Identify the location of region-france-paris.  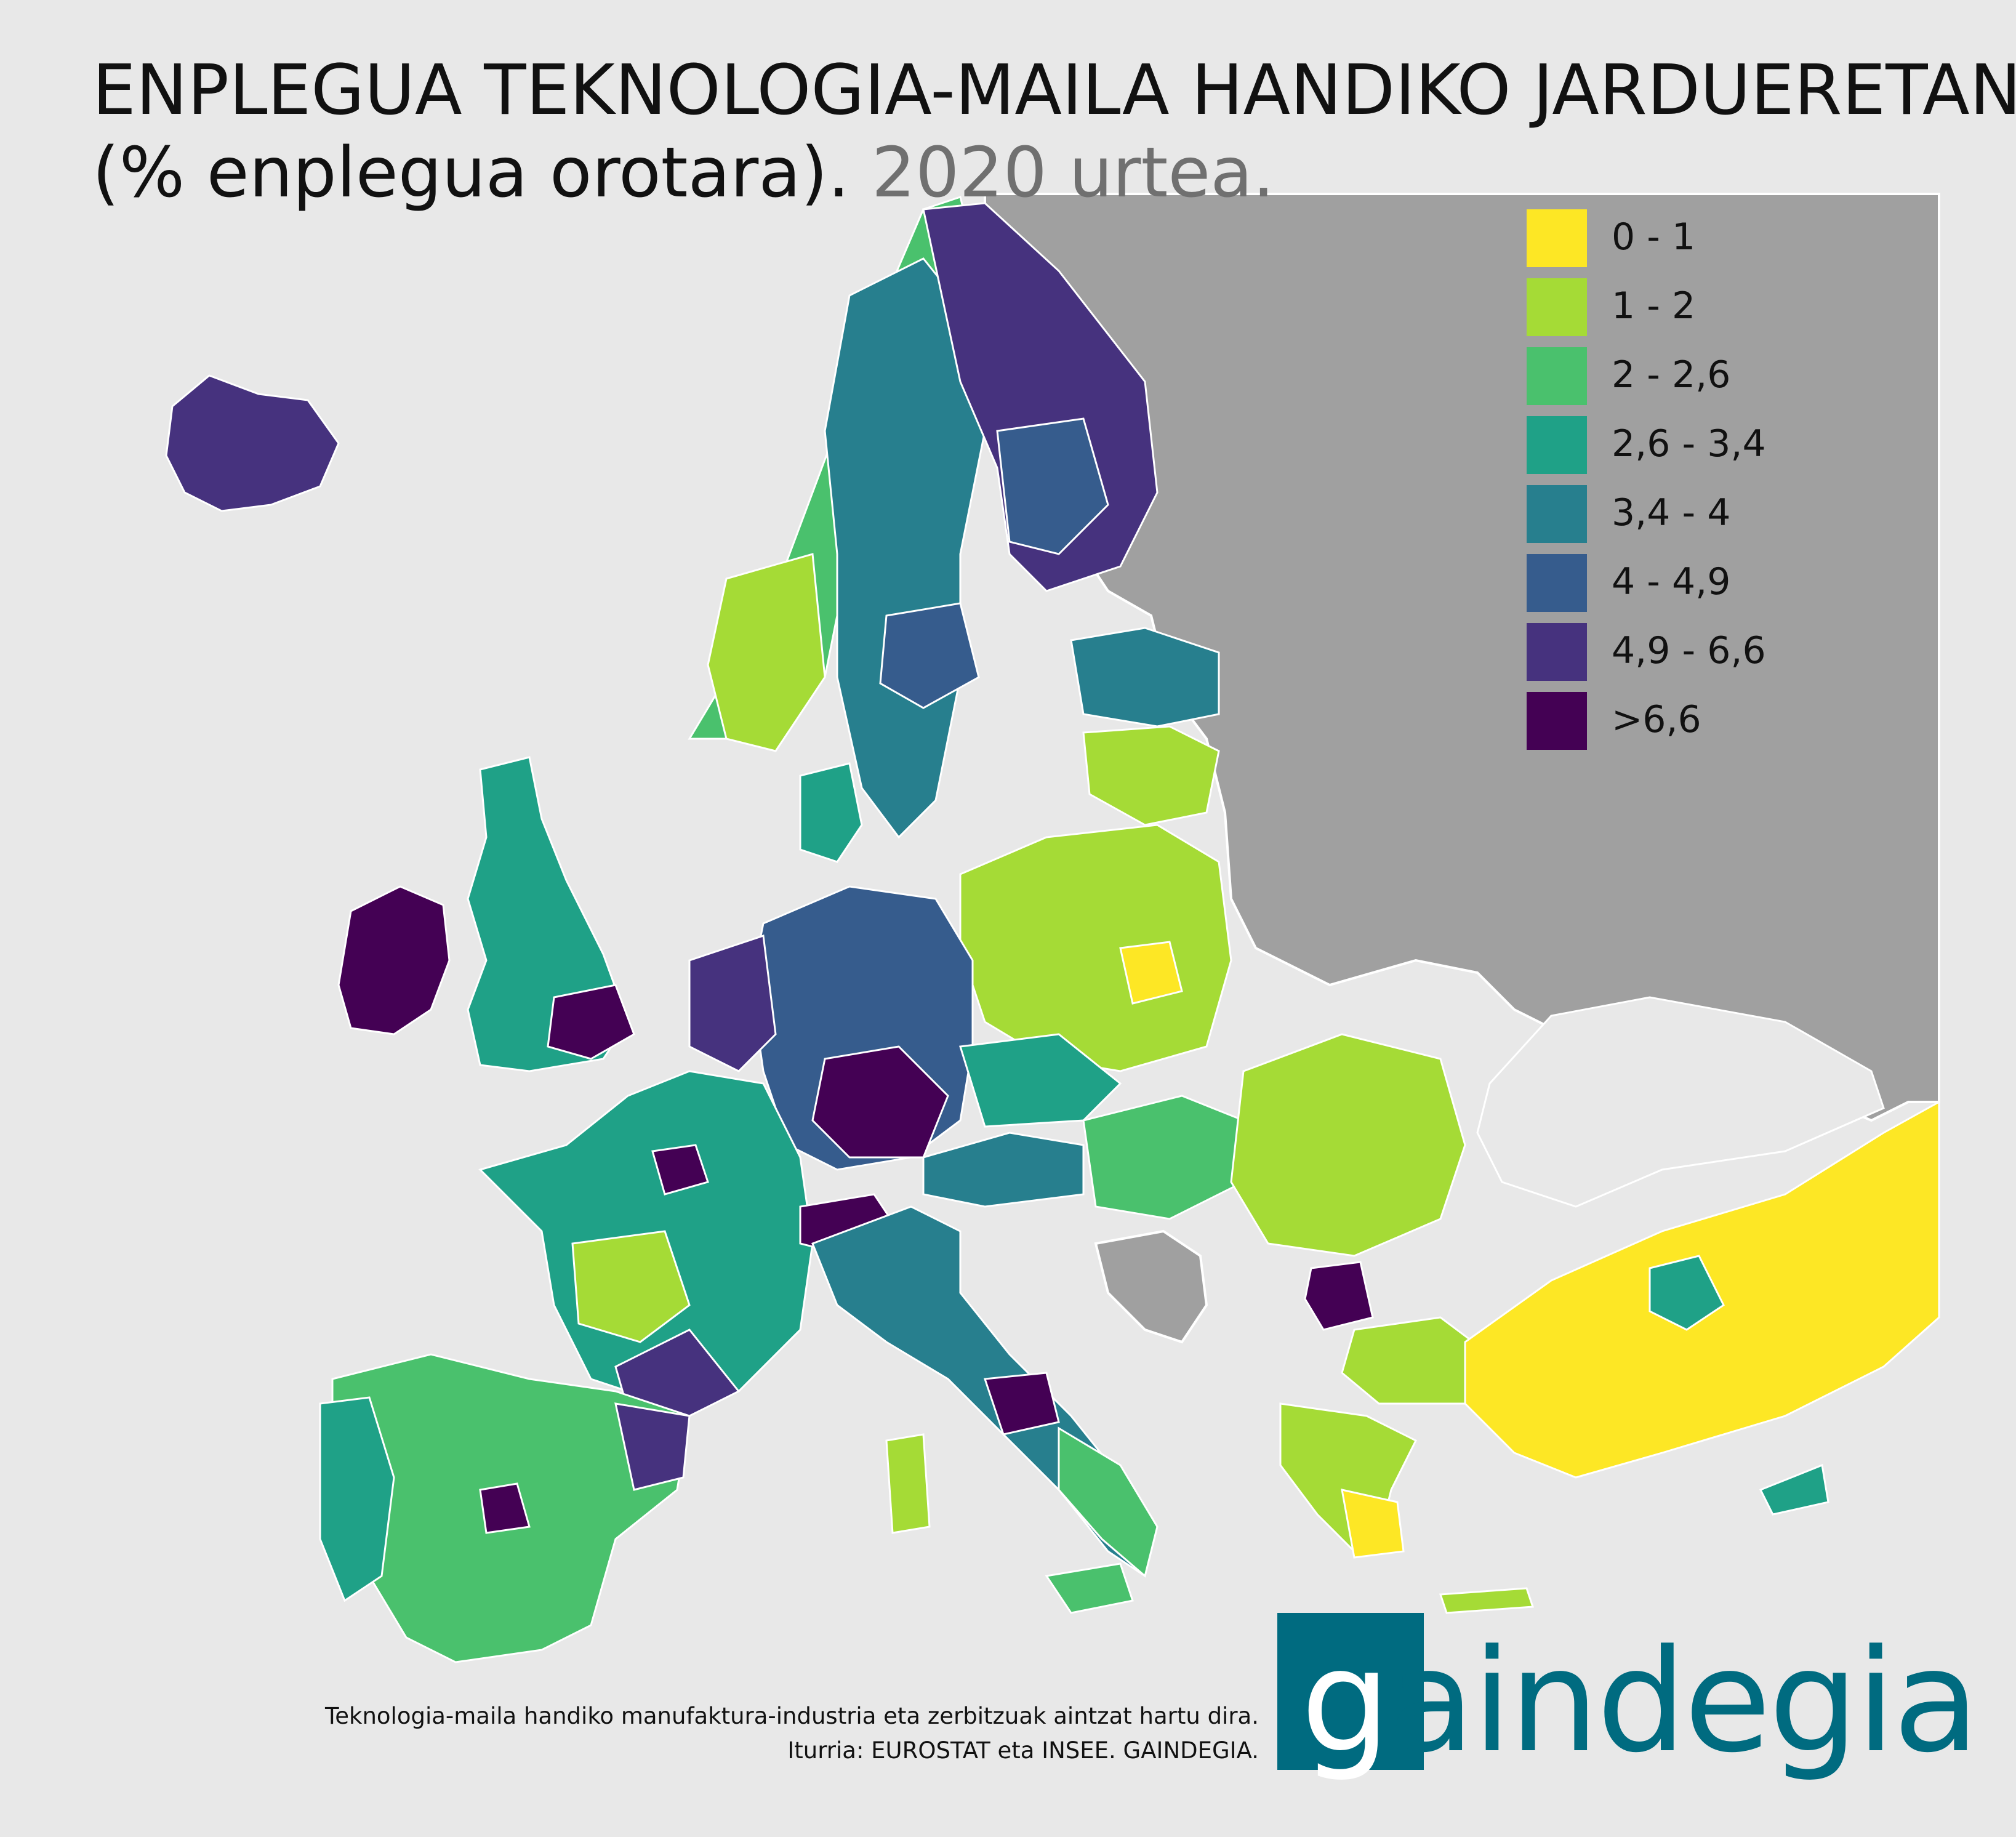
(680, 1170).